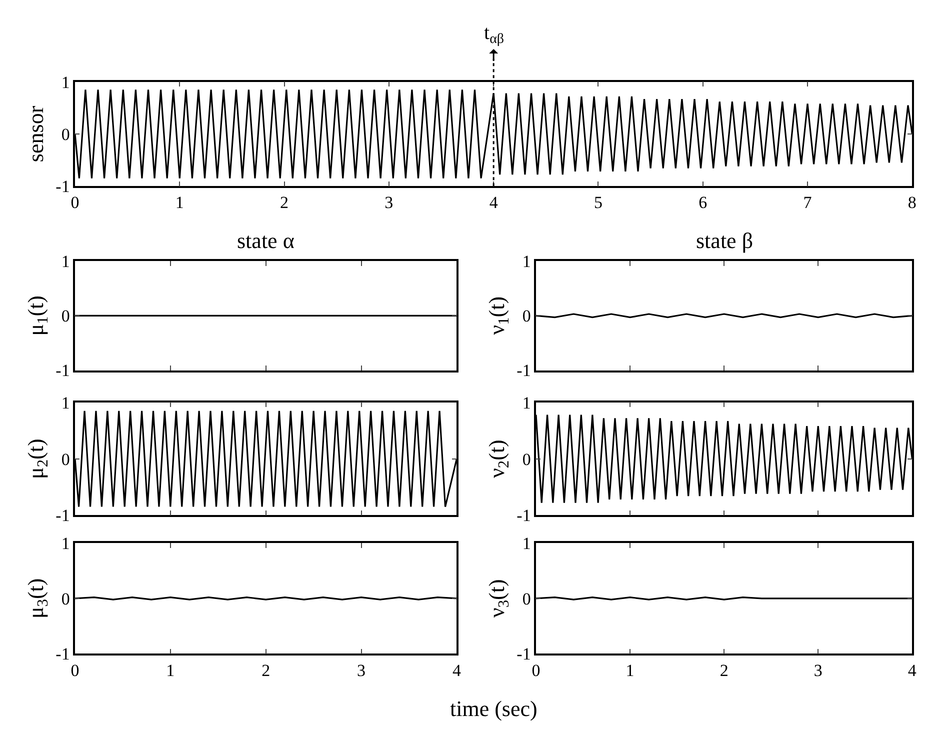  What do you see at coordinates (725, 240) in the screenshot?
I see `chart-title: state β` at bounding box center [725, 240].